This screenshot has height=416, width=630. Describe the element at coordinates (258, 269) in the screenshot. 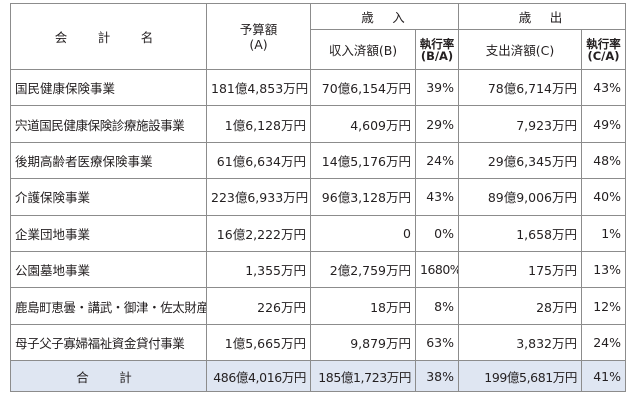

I see `budget-amount: 1,355万円` at that location.